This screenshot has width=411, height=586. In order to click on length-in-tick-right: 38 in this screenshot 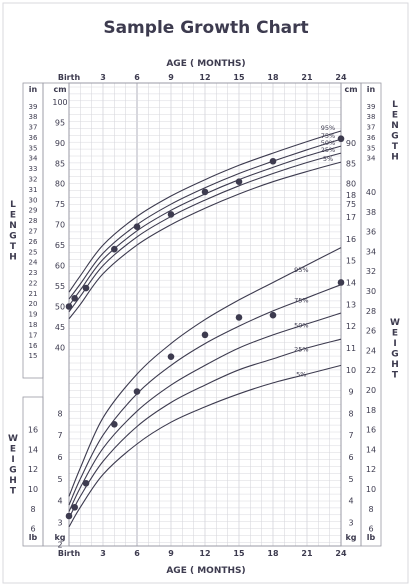, I will do `click(371, 117)`.